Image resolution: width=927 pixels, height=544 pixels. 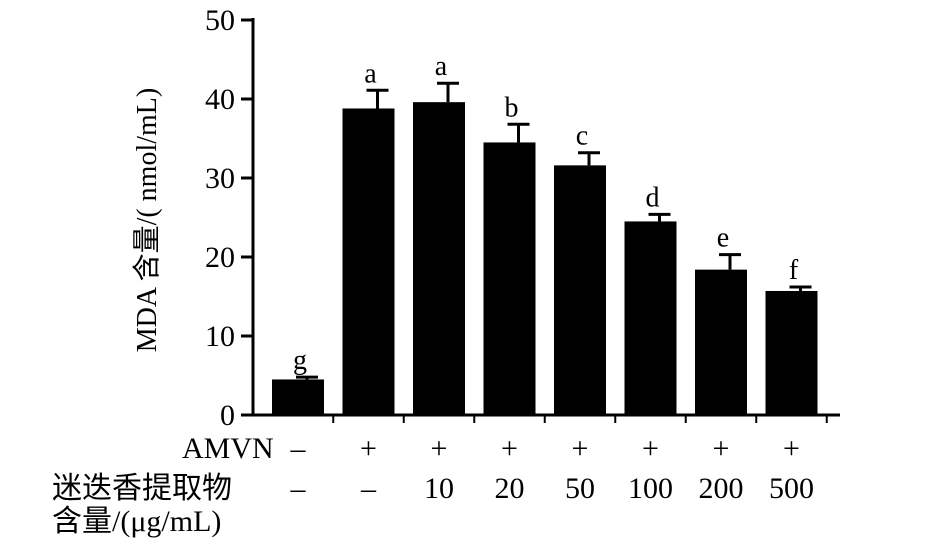 What do you see at coordinates (298, 448) in the screenshot?
I see `amvn-row-value: –` at bounding box center [298, 448].